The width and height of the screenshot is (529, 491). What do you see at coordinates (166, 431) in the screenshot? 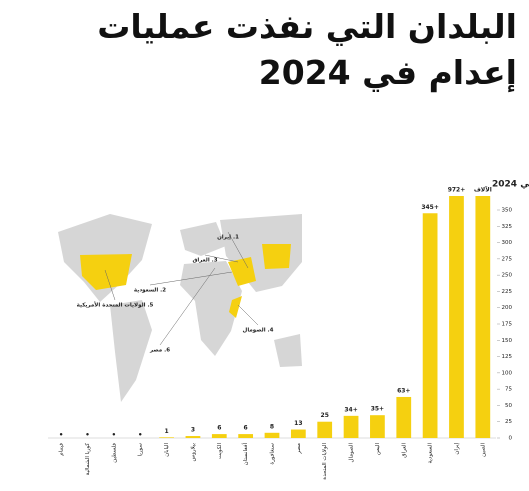
I see `value-label: 1` at bounding box center [166, 431].